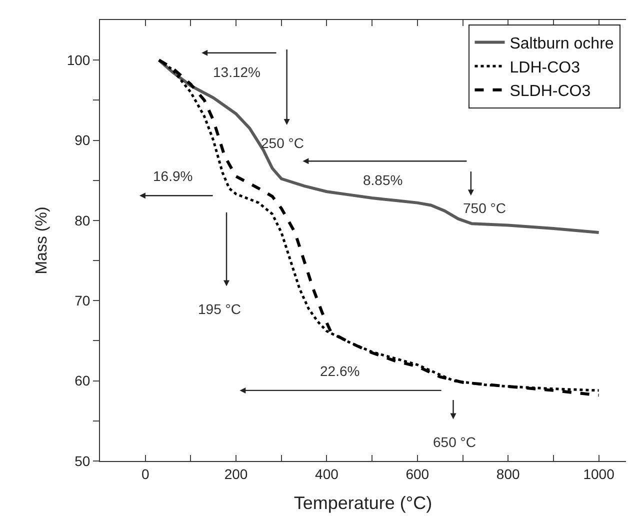  Describe the element at coordinates (82, 220) in the screenshot. I see `y-tick-label: 80` at that location.